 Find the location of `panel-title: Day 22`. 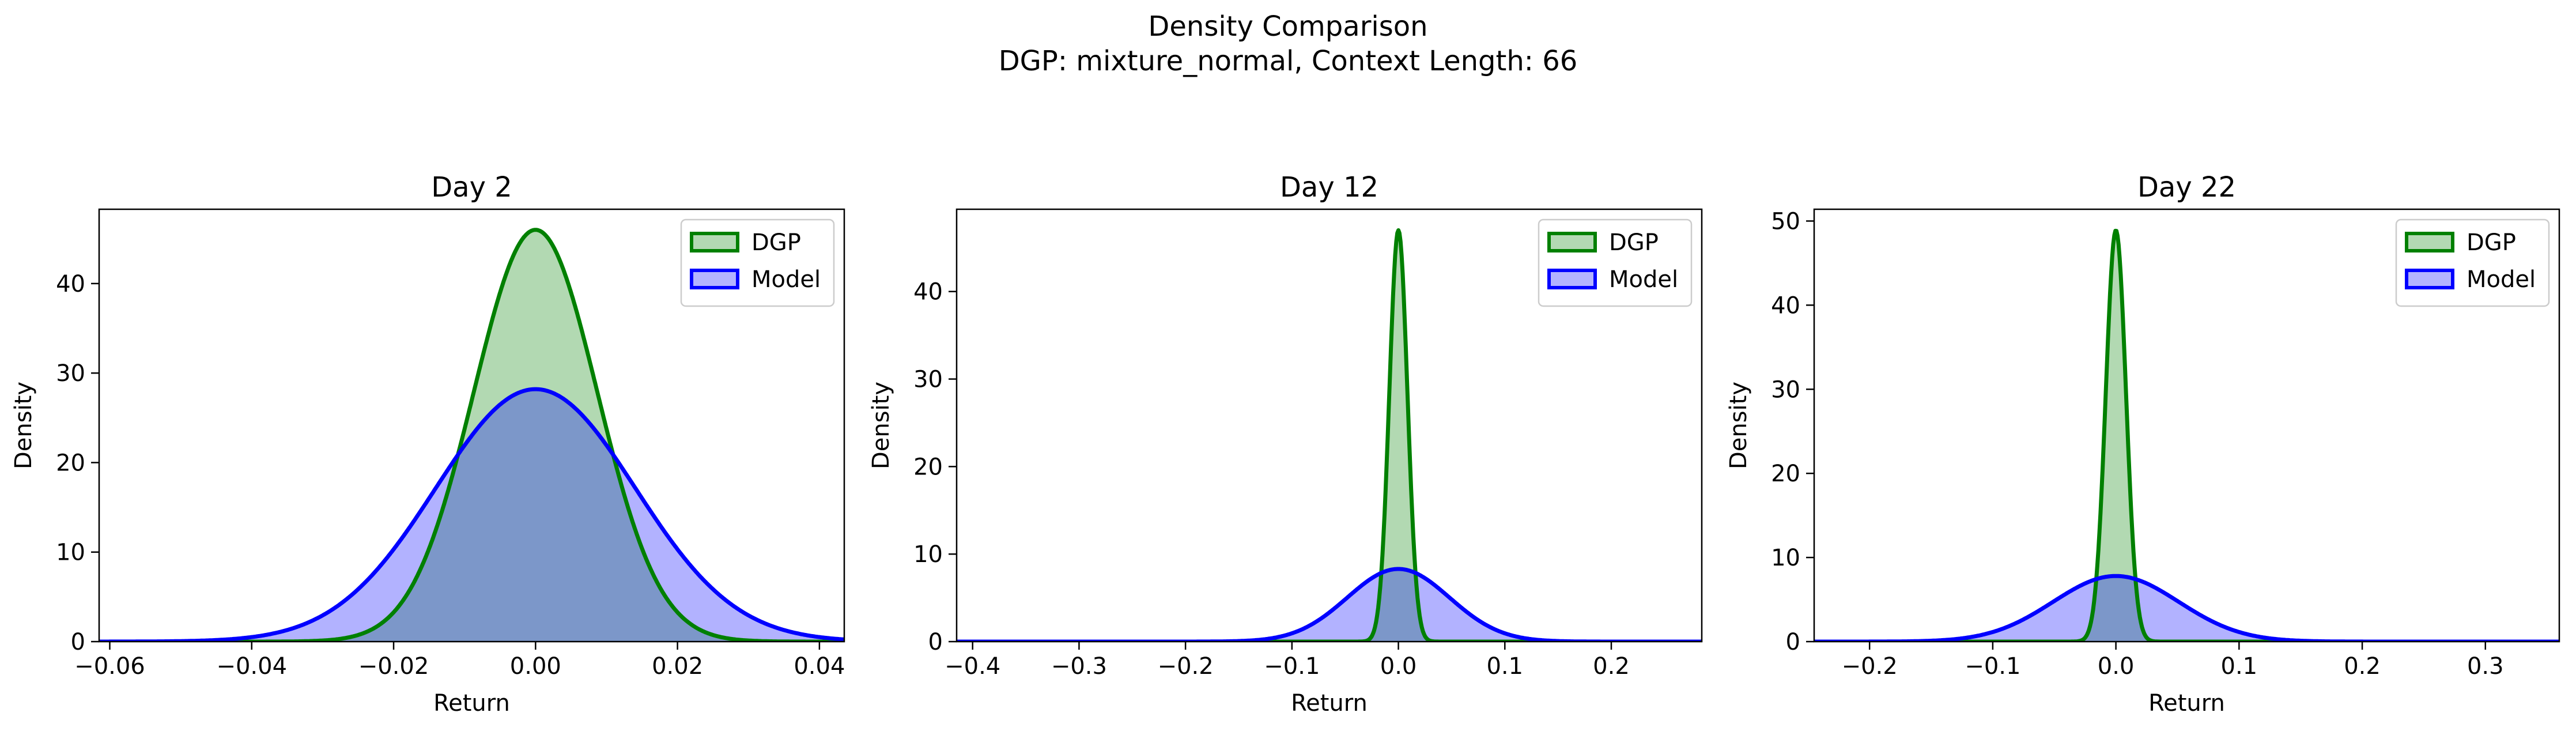

panel-title: Day 22 is located at coordinates (2186, 187).